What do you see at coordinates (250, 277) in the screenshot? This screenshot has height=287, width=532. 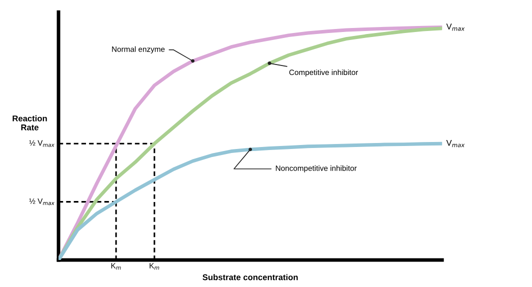 I see `x-axis-title: Substrate concentration` at bounding box center [250, 277].